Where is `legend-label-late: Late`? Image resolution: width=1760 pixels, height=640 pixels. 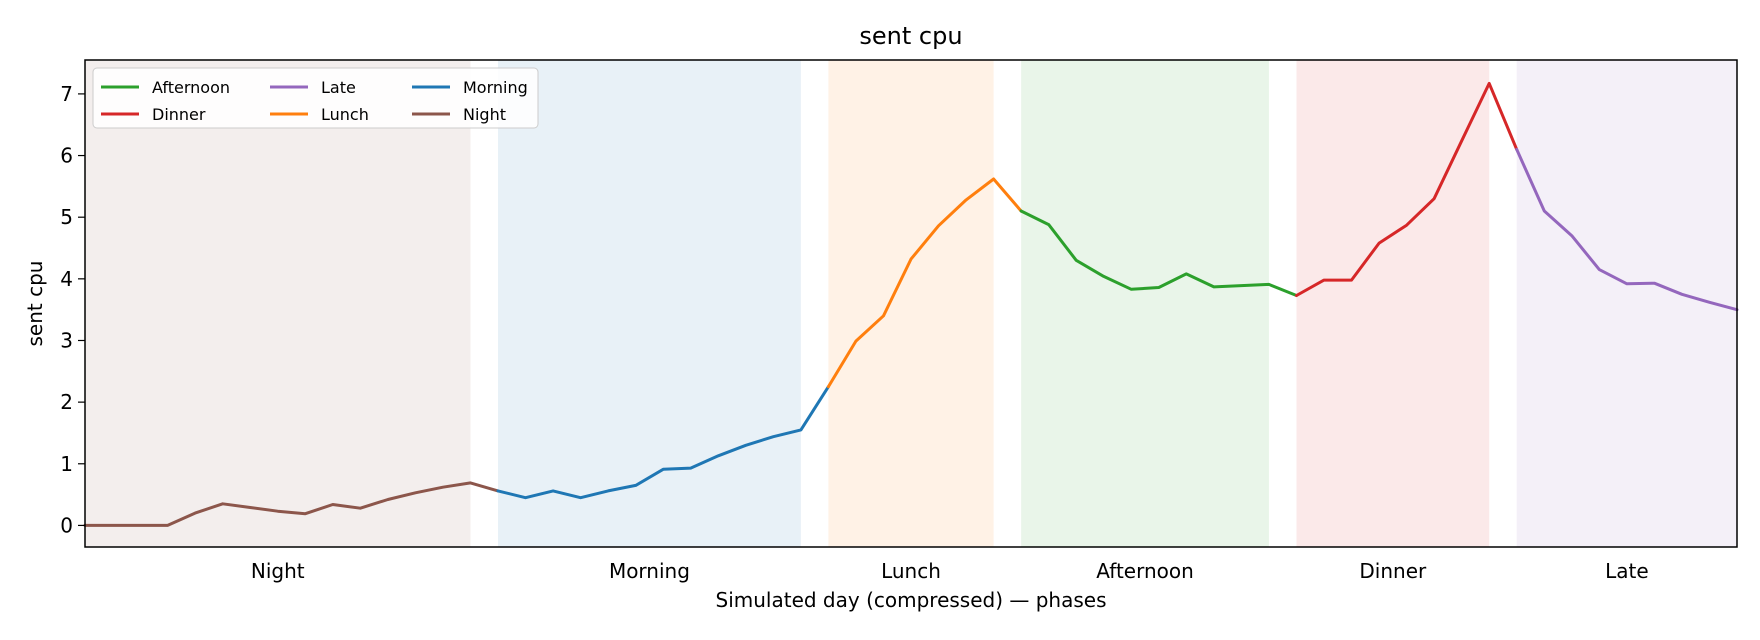
legend-label-late: Late is located at coordinates (338, 87).